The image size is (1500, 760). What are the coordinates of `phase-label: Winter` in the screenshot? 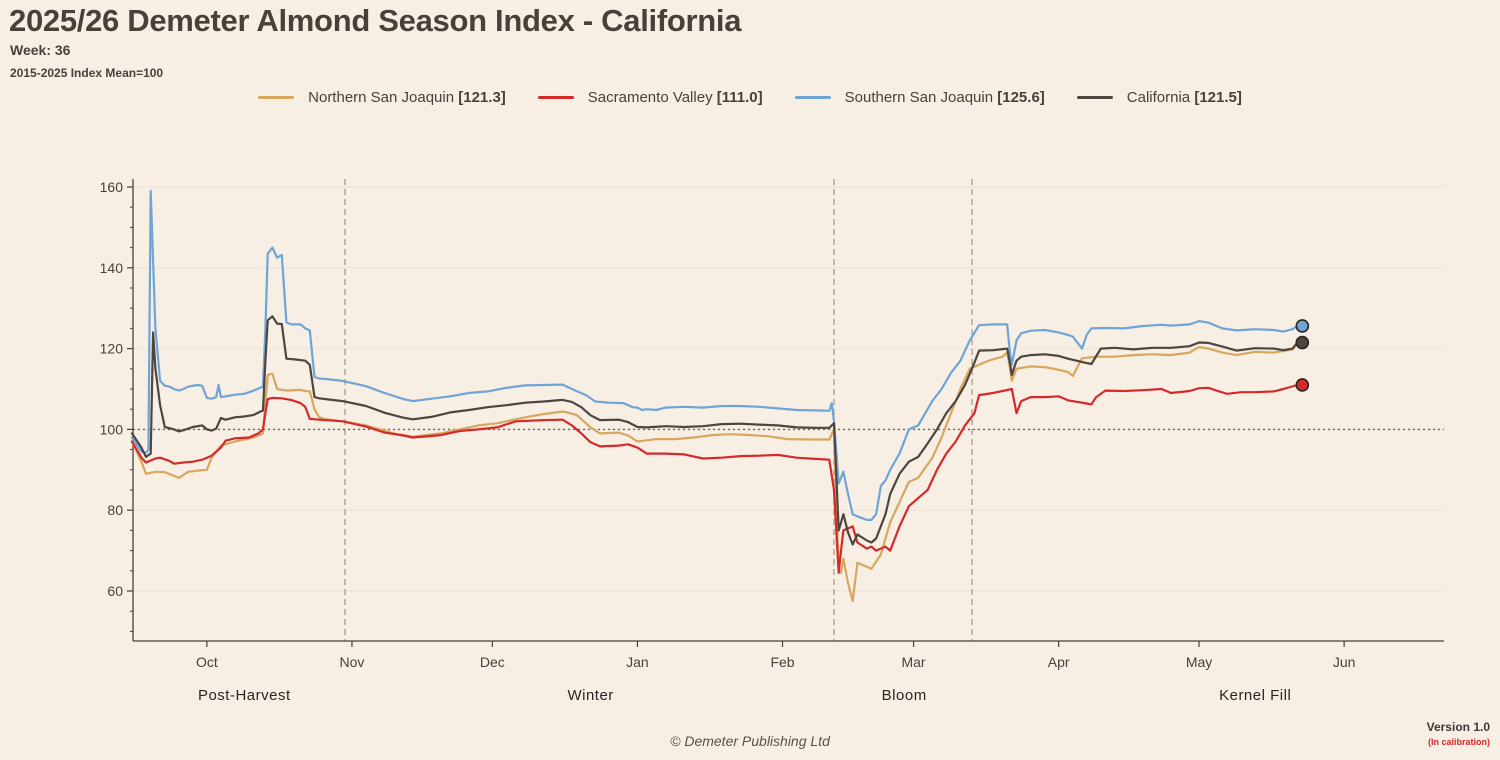 It's located at (590, 695).